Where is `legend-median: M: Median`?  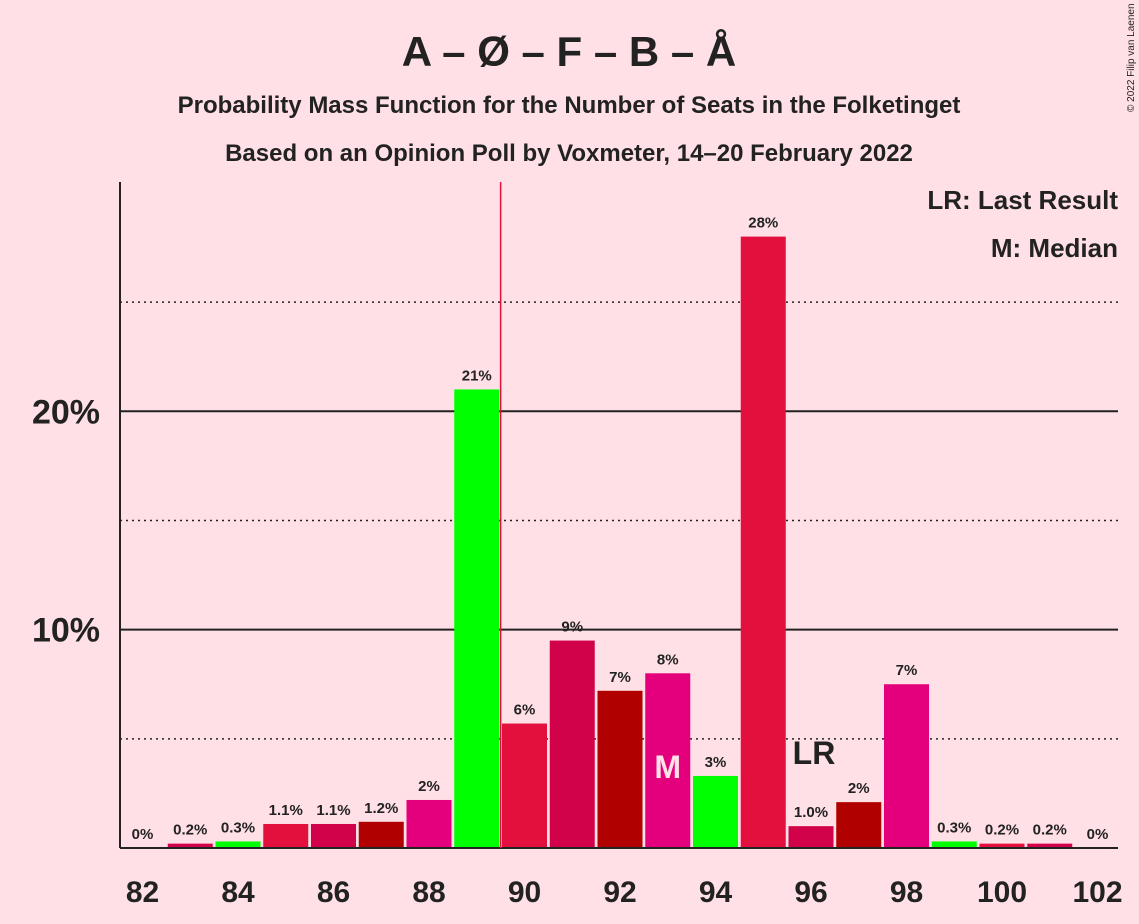
legend-median: M: Median is located at coordinates (1054, 248).